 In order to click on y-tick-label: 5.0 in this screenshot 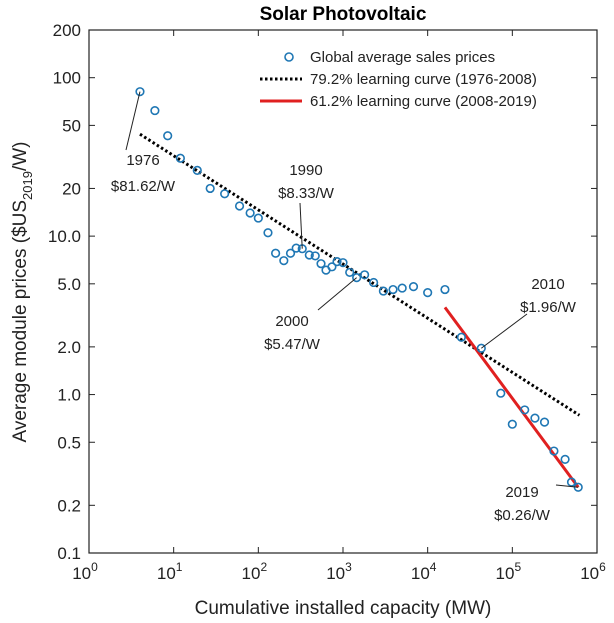, I will do `click(69, 284)`.